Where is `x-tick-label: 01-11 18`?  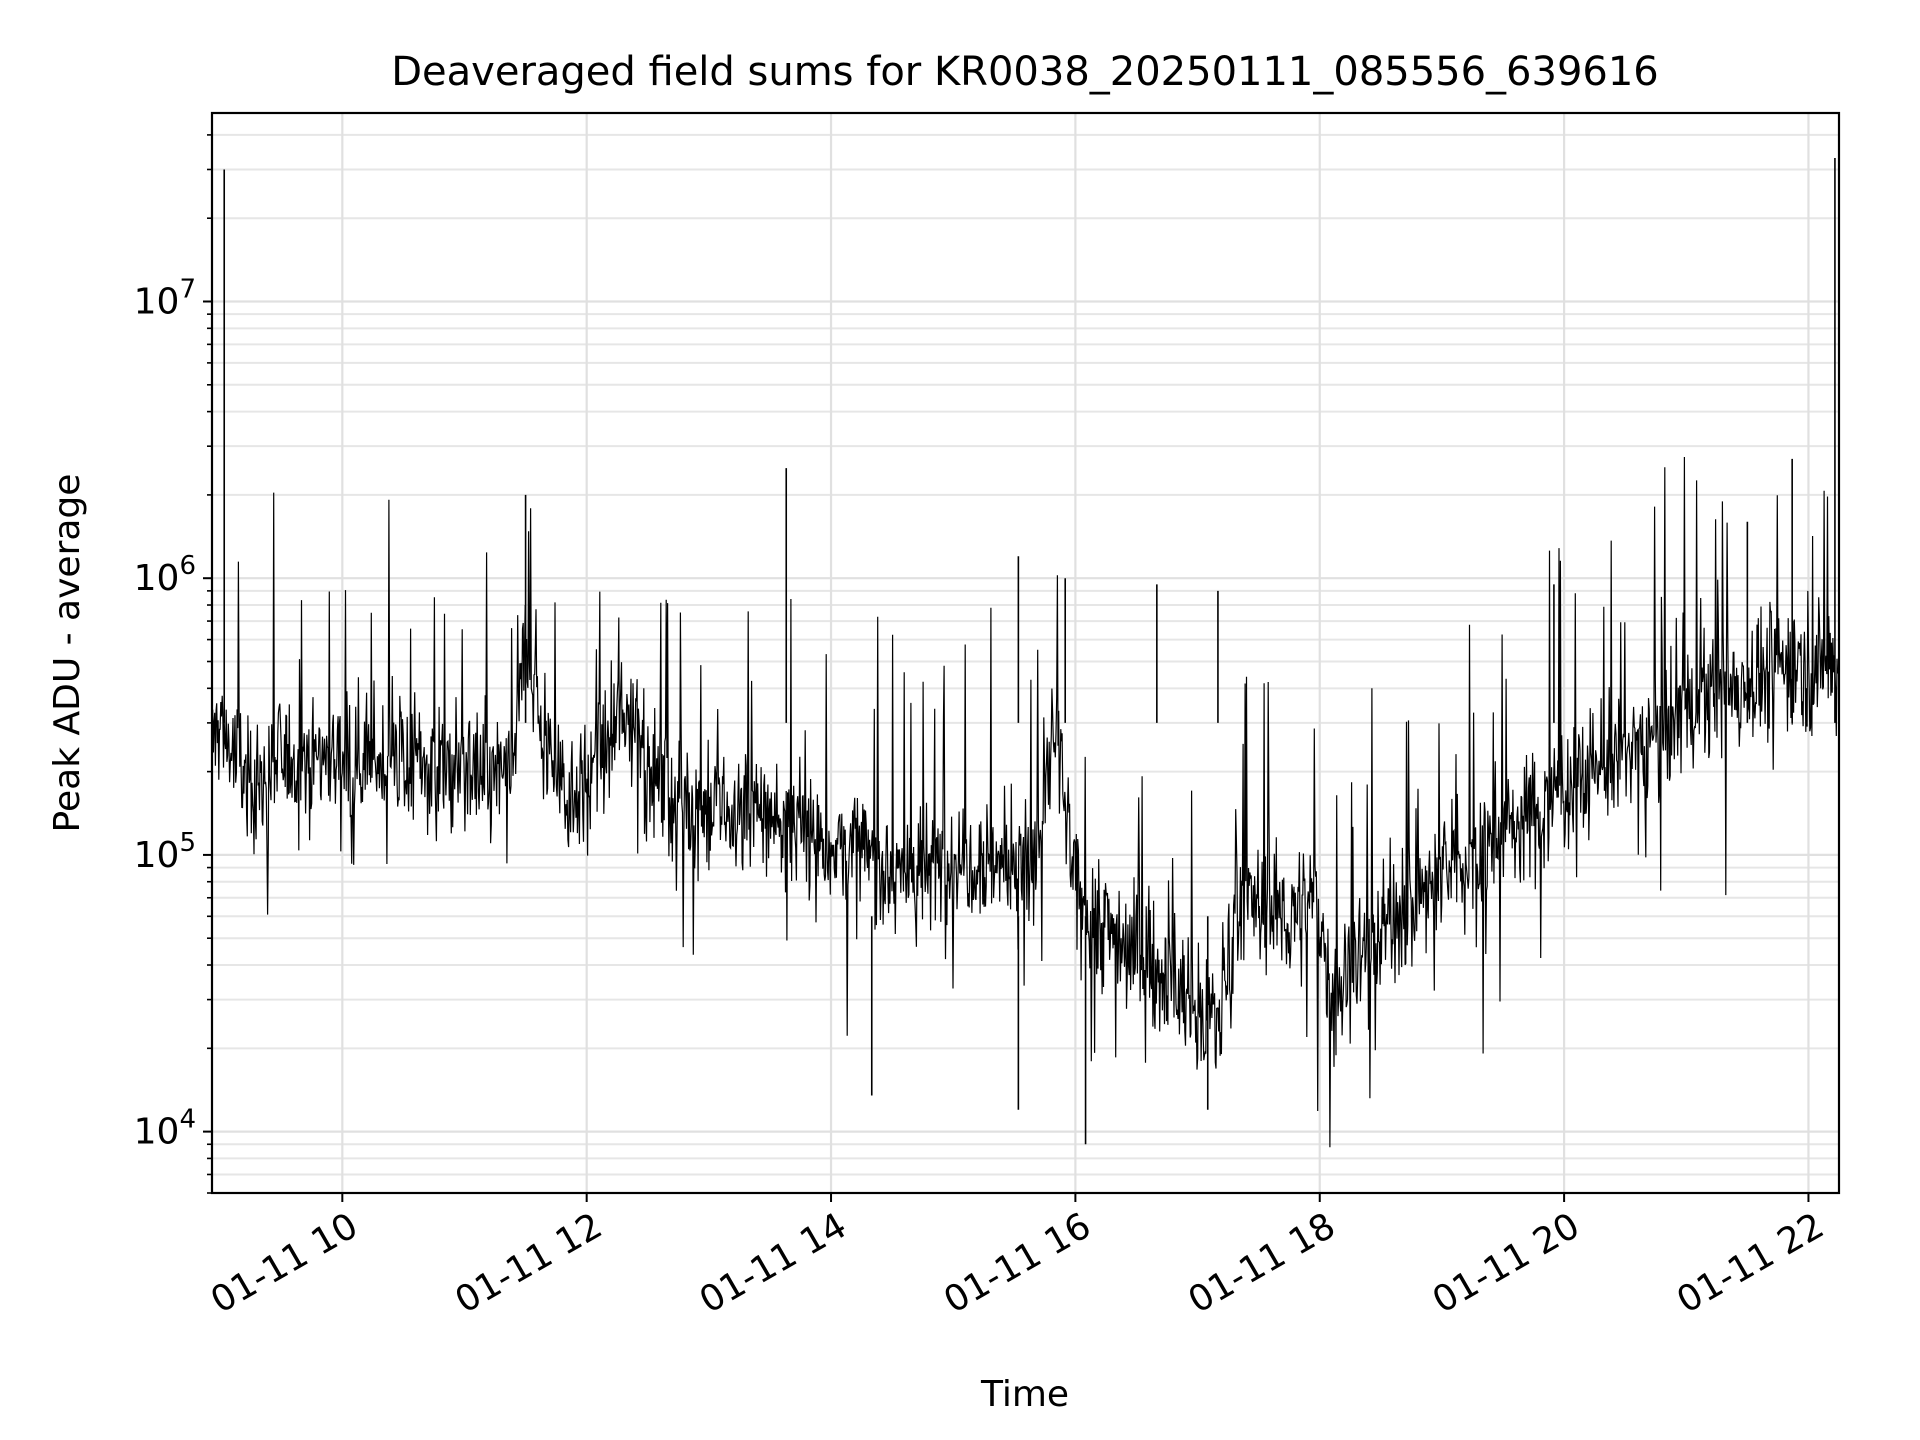 x-tick-label: 01-11 18 is located at coordinates (1262, 1263).